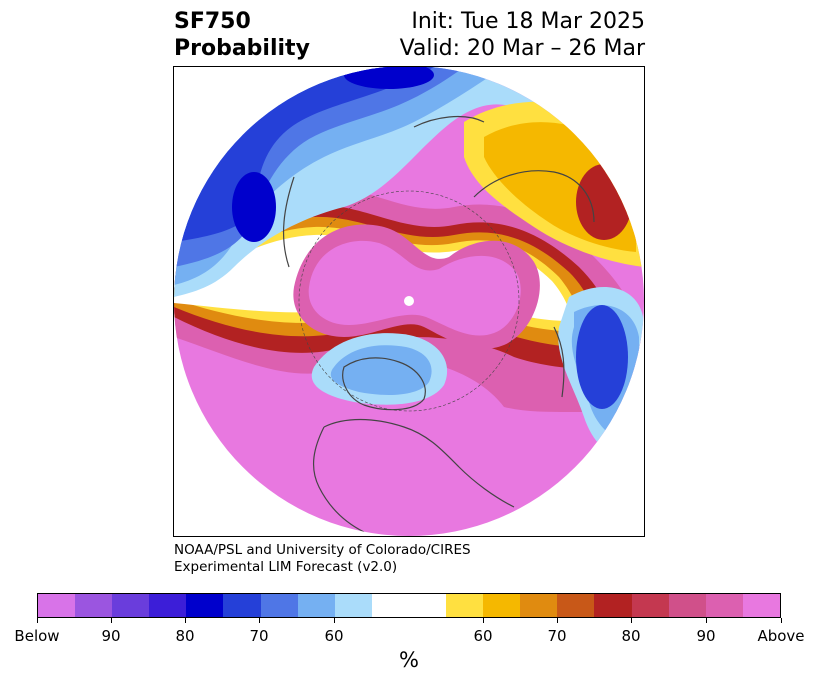 Image resolution: width=819 pixels, height=686 pixels. What do you see at coordinates (522, 48) in the screenshot?
I see `valid-range: Valid: 20 Mar – 26 Mar` at bounding box center [522, 48].